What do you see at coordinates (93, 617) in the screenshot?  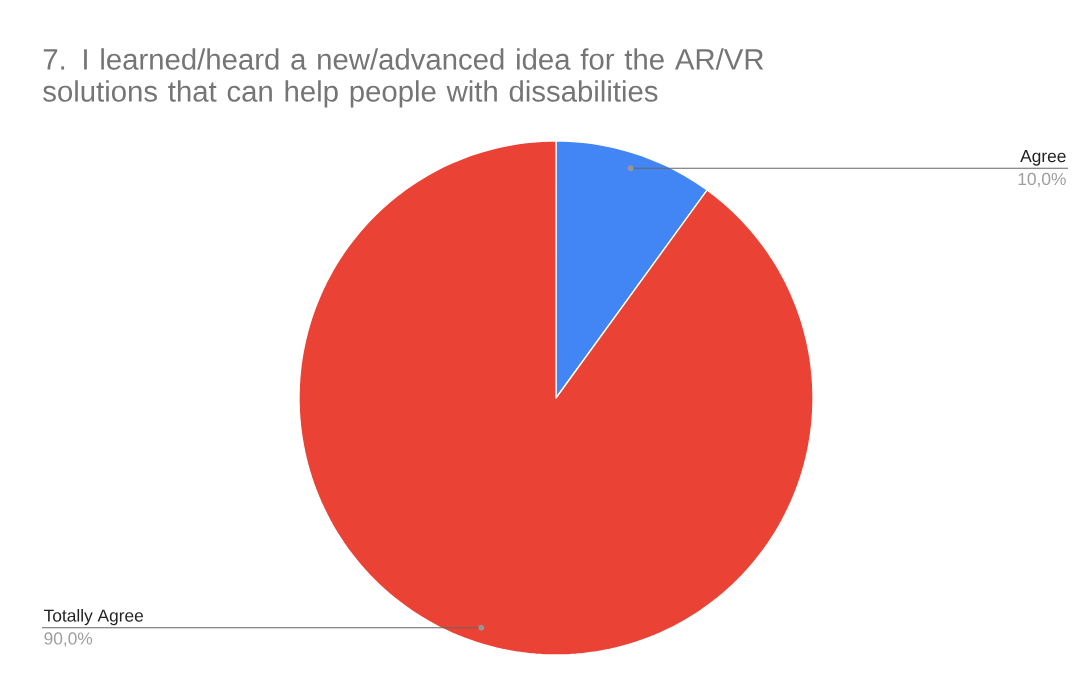 I see `slice-label: Totally Agree` at bounding box center [93, 617].